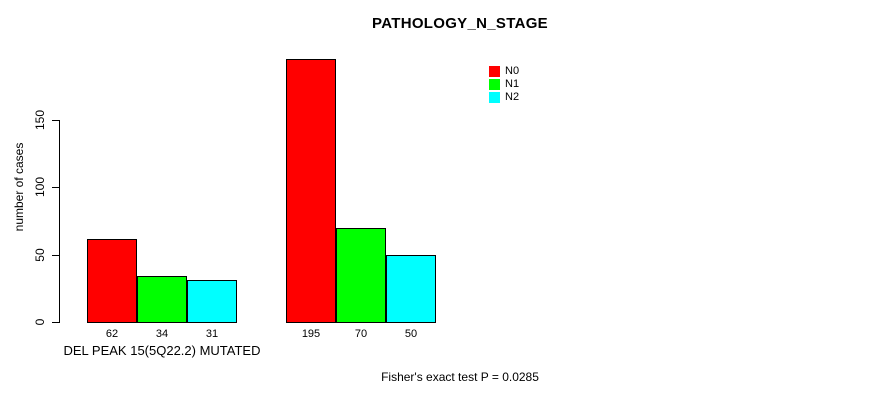  I want to click on bar-value-label: 70, so click(361, 334).